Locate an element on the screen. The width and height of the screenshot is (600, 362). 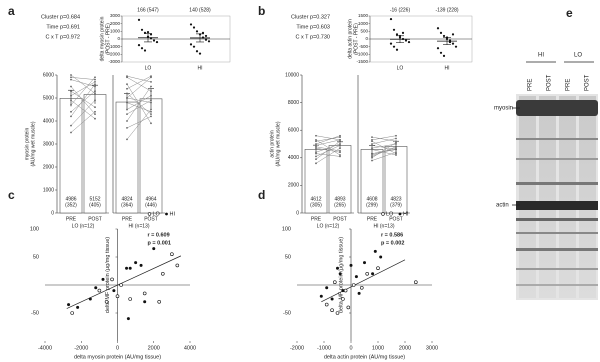
lane-label: POST is located at coordinates (588, 82).